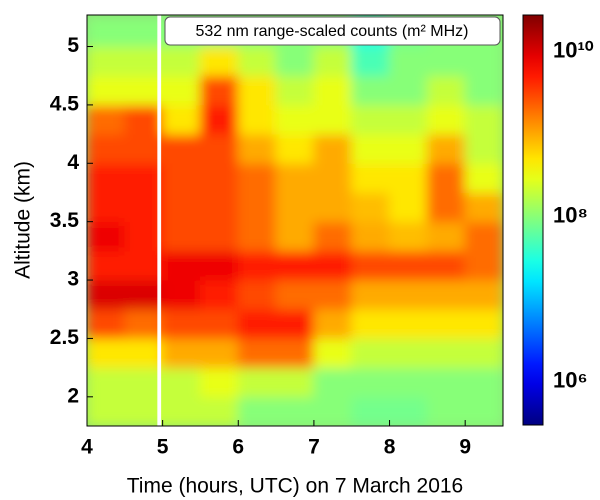 This screenshot has height=500, width=600. Describe the element at coordinates (332, 31) in the screenshot. I see `annotation-box` at that location.